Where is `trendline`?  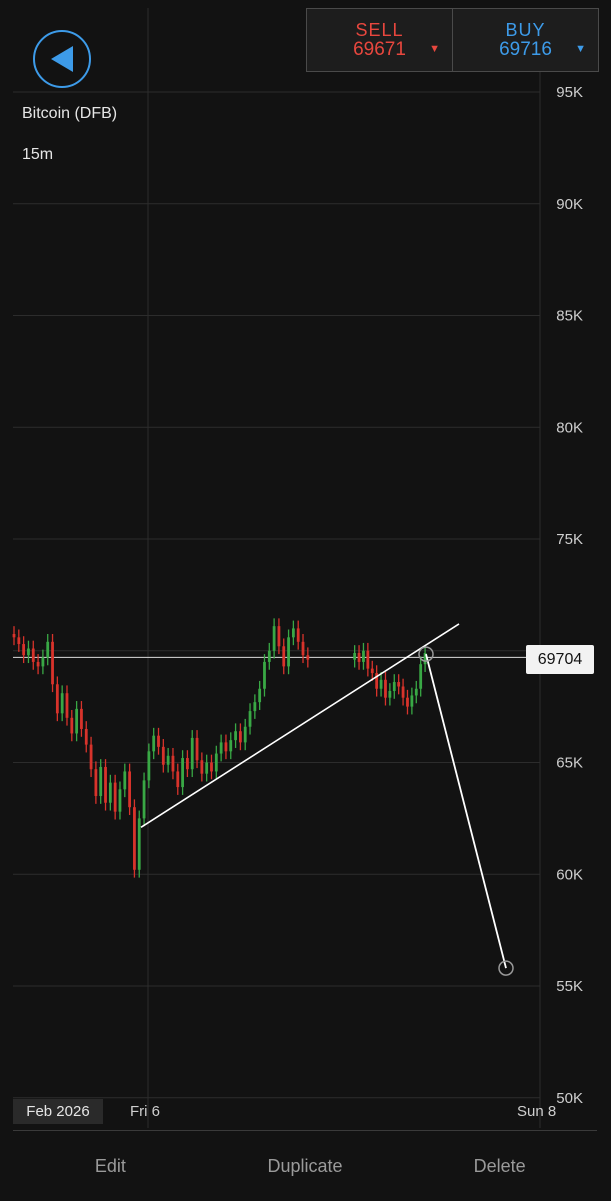
trendline is located at coordinates (300, 725).